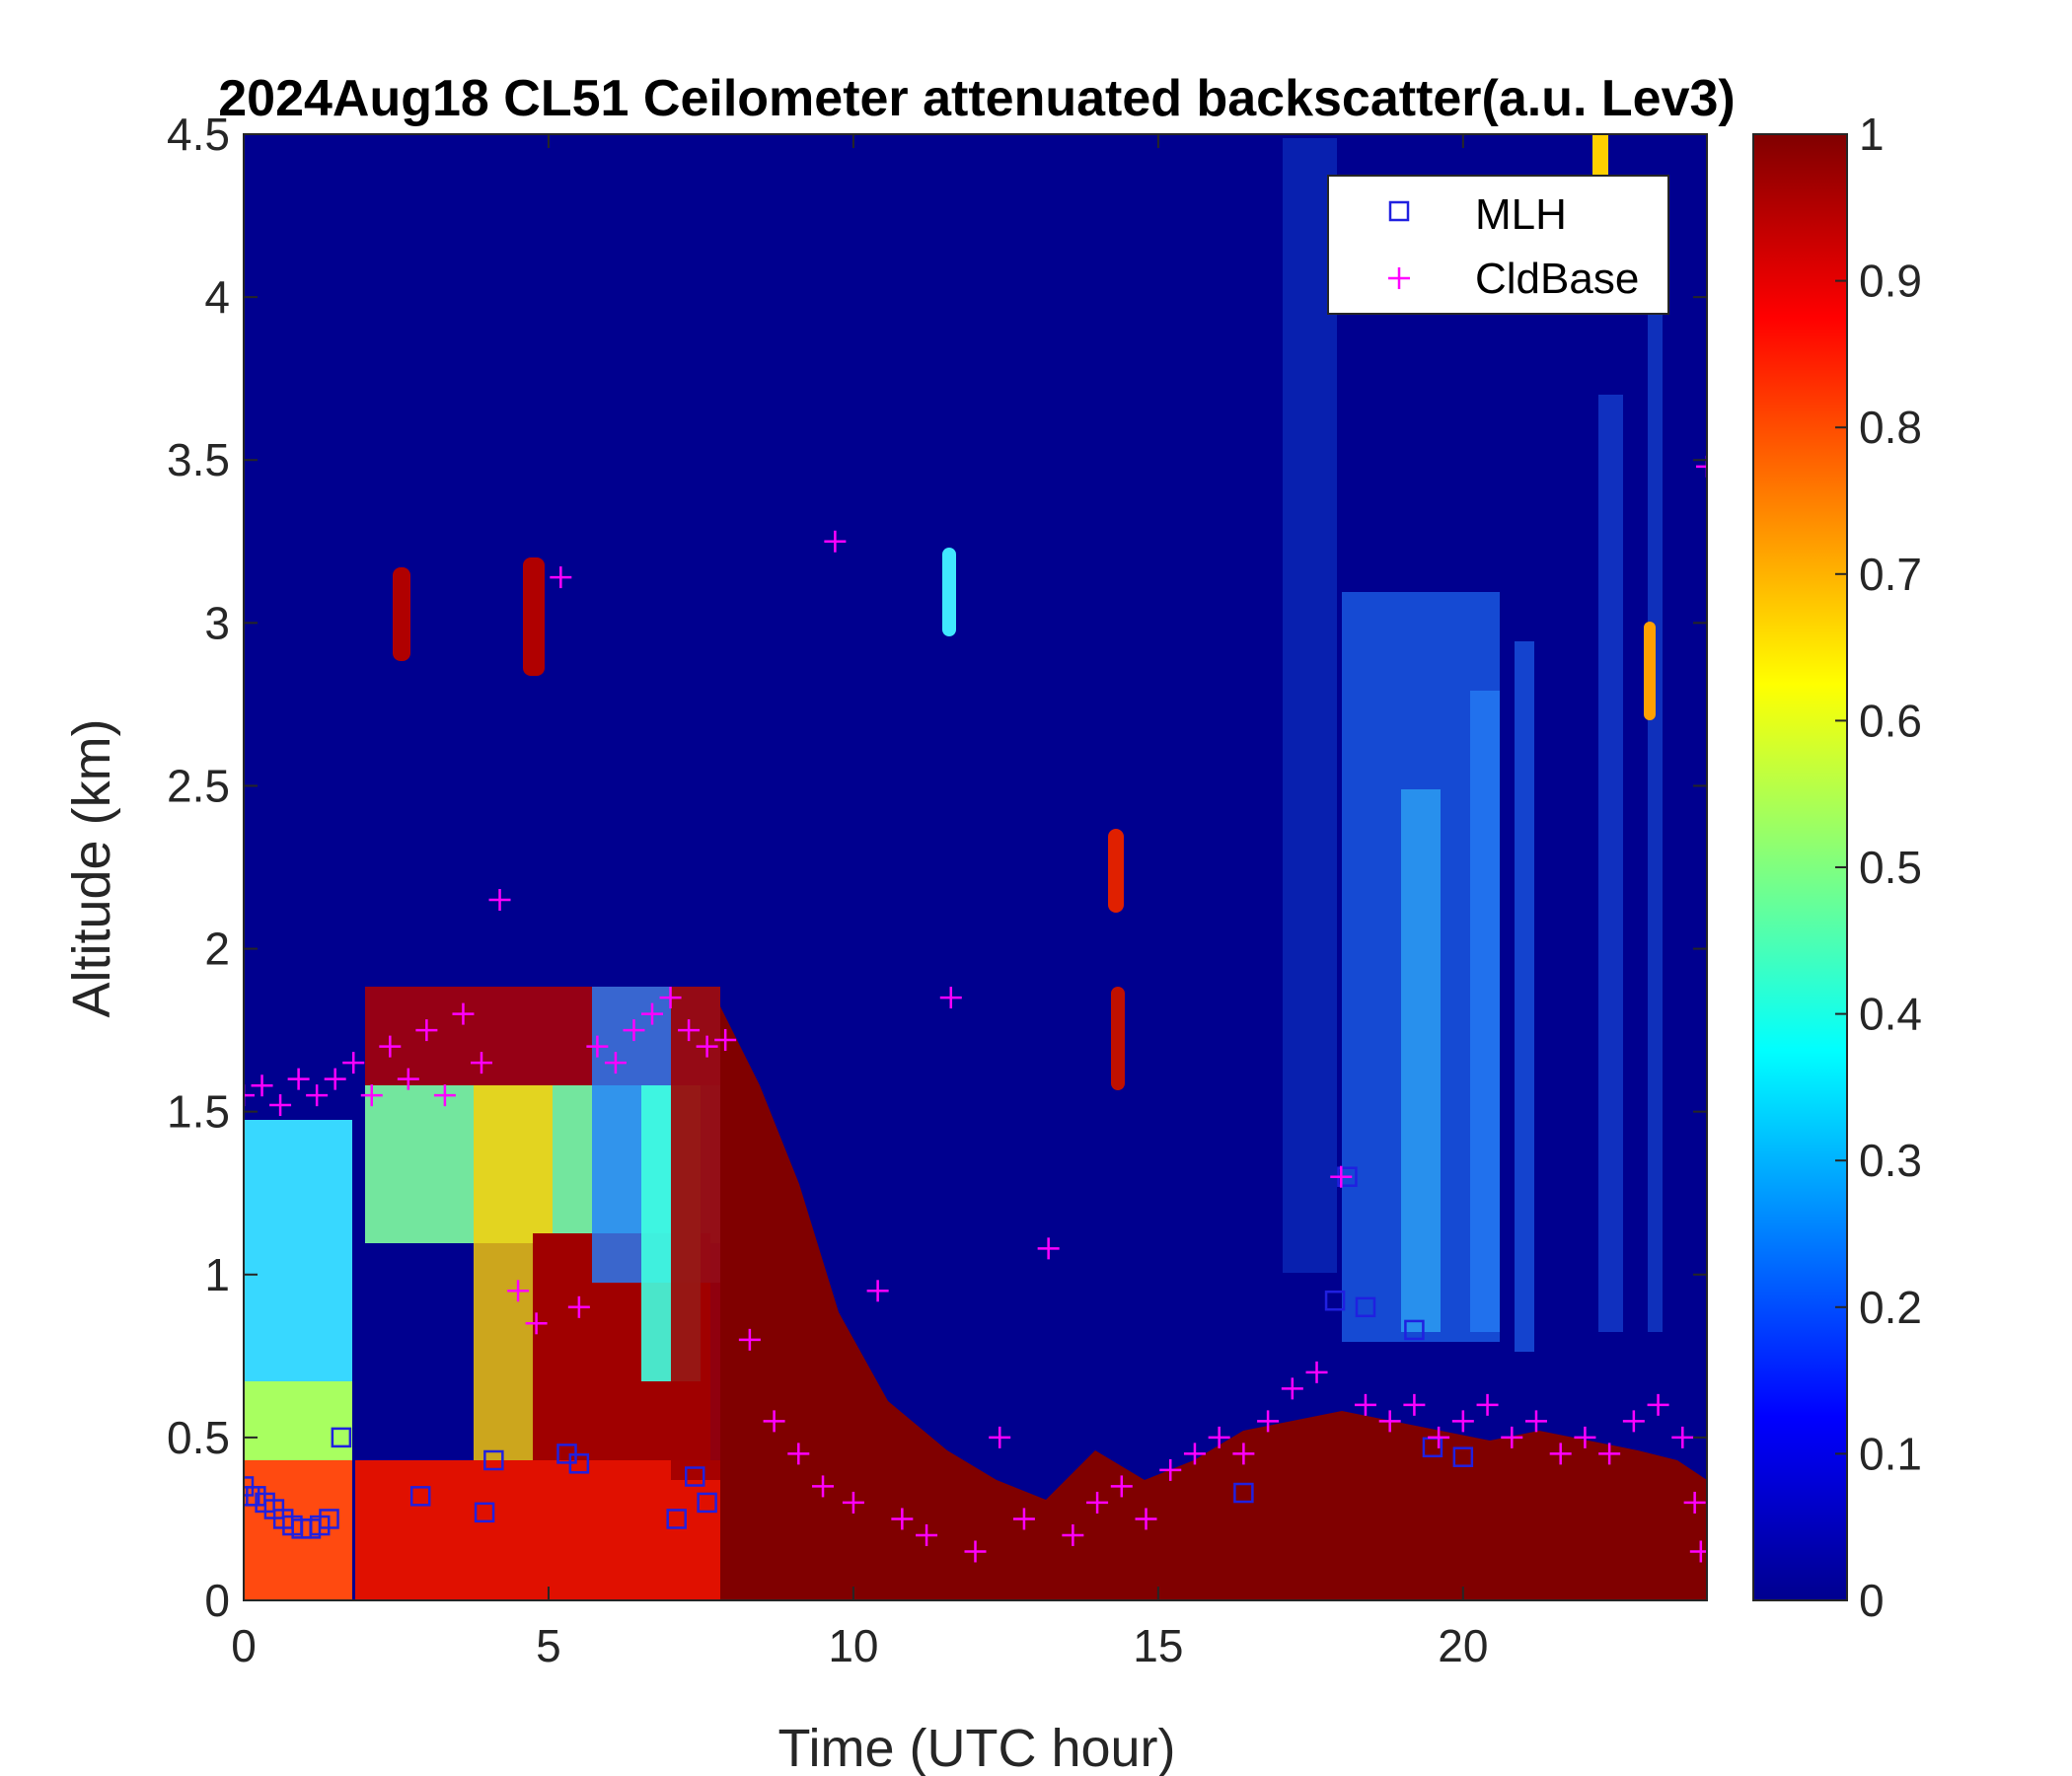 This screenshot has width=2072, height=1776. What do you see at coordinates (1891, 1454) in the screenshot?
I see `colorbar-tick-label: 0.1` at bounding box center [1891, 1454].